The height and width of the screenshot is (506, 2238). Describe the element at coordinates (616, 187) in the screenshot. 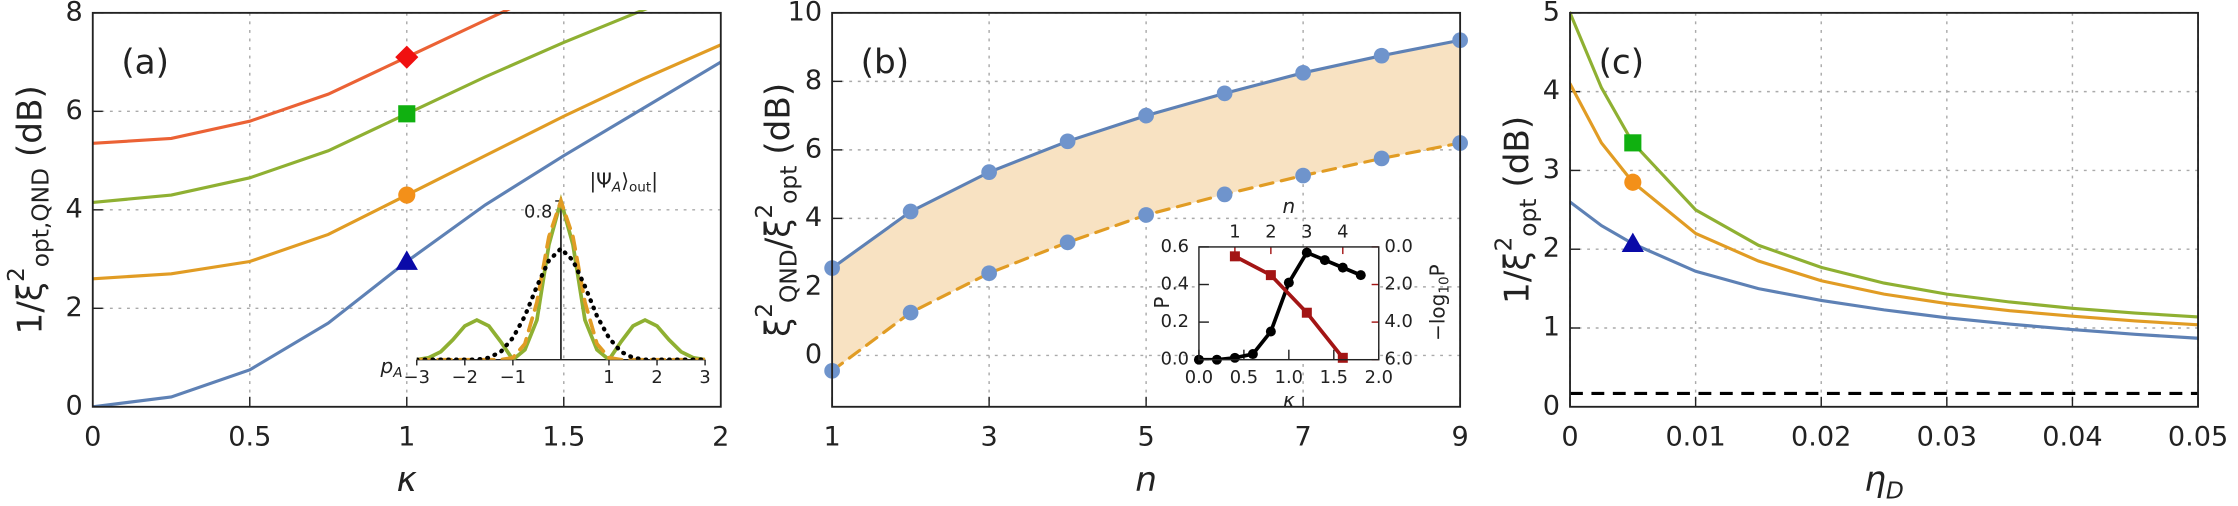

I see `inset-title-part: A` at that location.